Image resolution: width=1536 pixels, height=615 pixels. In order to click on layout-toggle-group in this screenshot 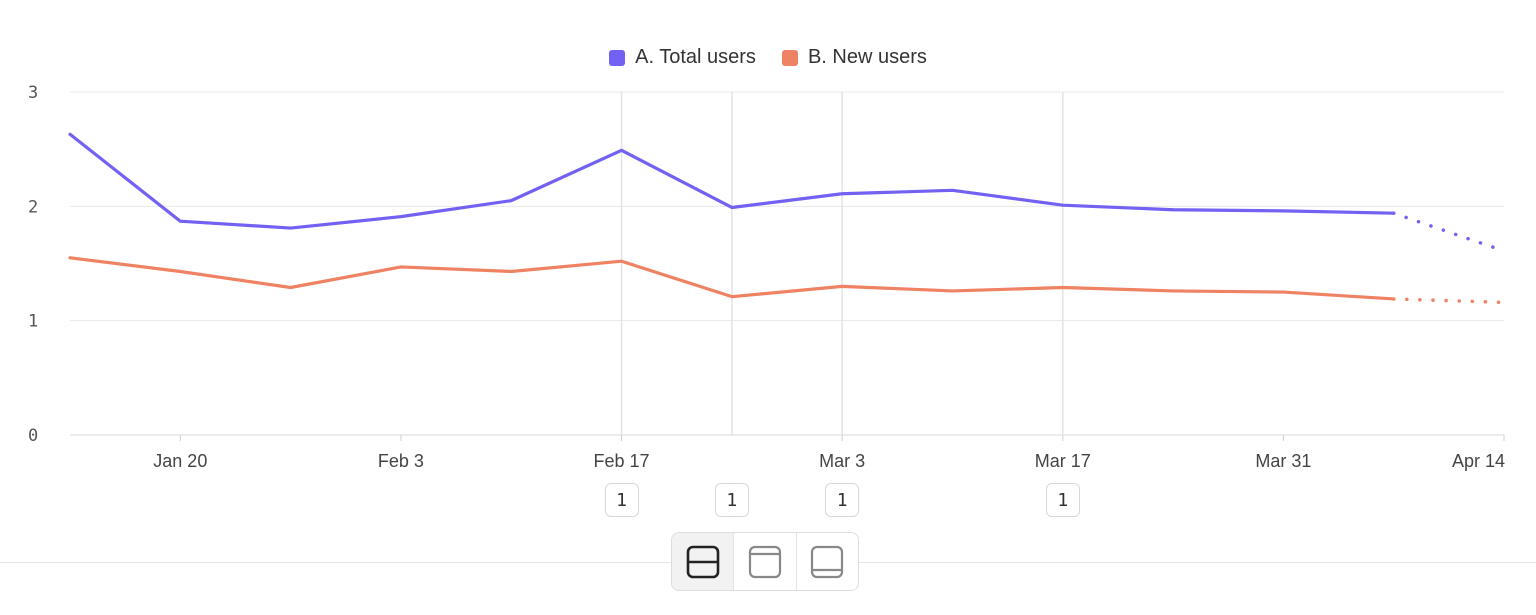, I will do `click(765, 561)`.